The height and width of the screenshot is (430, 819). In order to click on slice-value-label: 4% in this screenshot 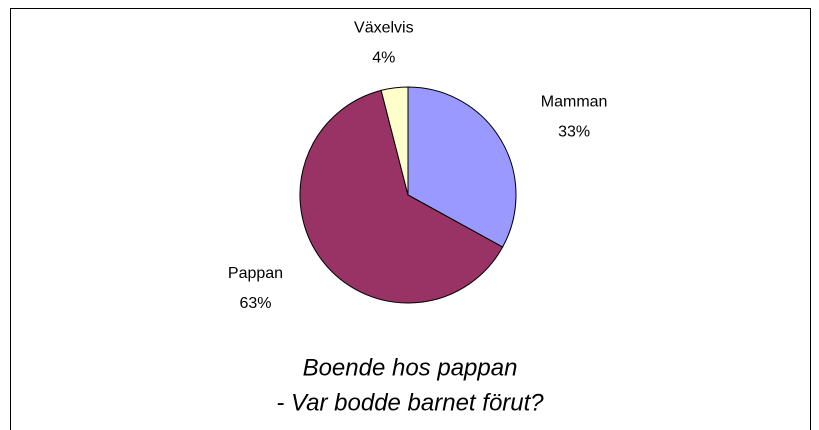, I will do `click(383, 57)`.